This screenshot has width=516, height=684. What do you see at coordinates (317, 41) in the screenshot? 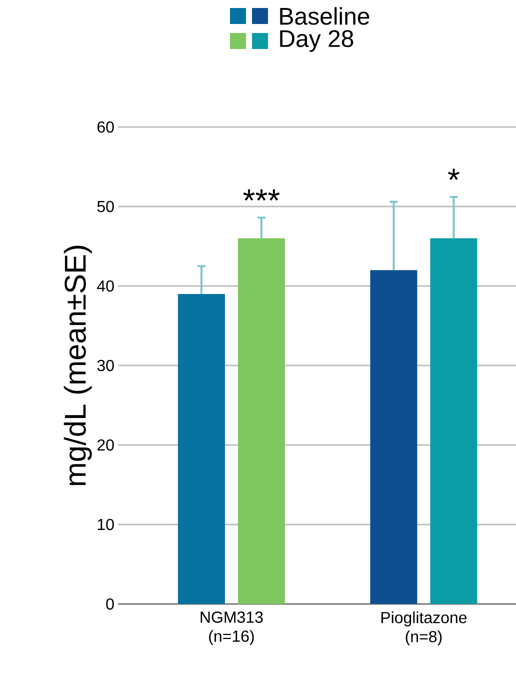
I see `legend-label: Day 28` at bounding box center [317, 41].